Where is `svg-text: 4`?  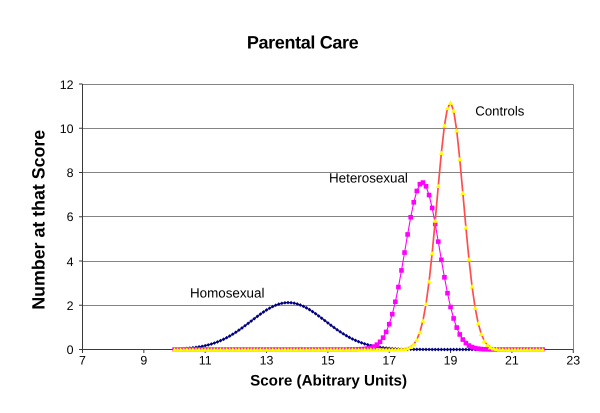 svg-text: 4 is located at coordinates (70, 262).